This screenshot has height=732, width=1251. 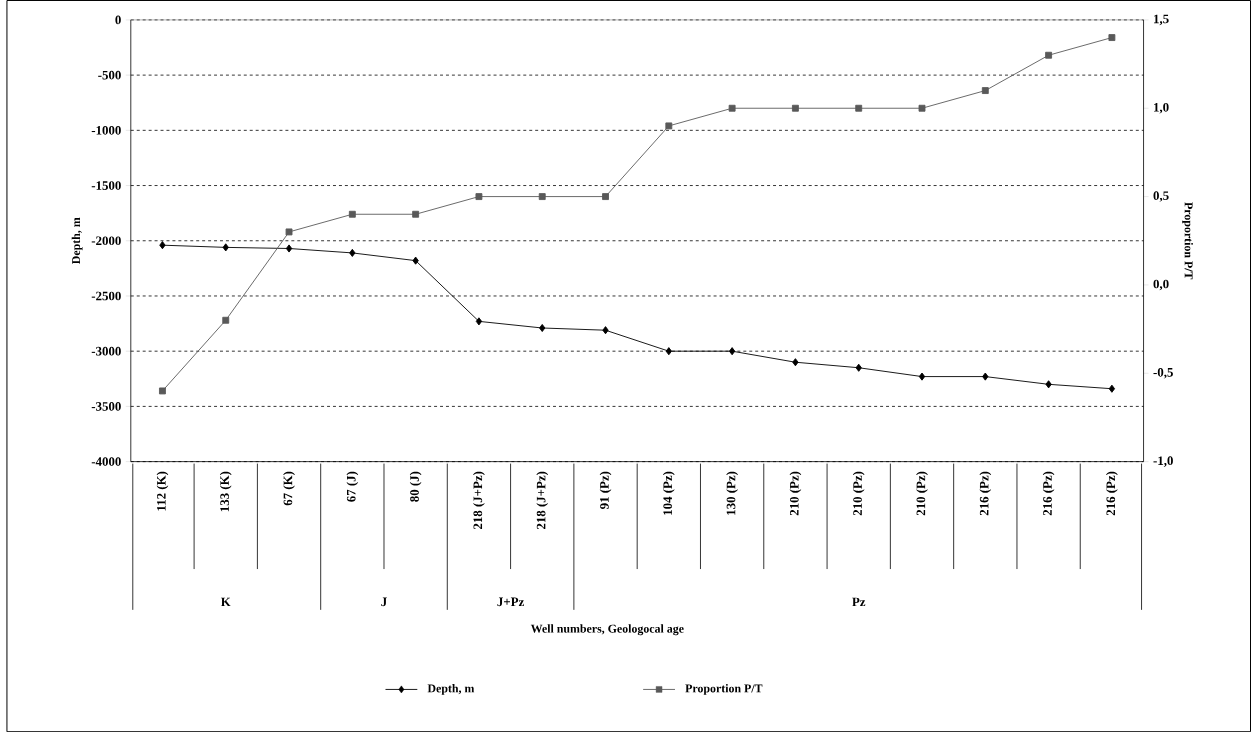 I want to click on legend-label: Depth, m, so click(x=451, y=689).